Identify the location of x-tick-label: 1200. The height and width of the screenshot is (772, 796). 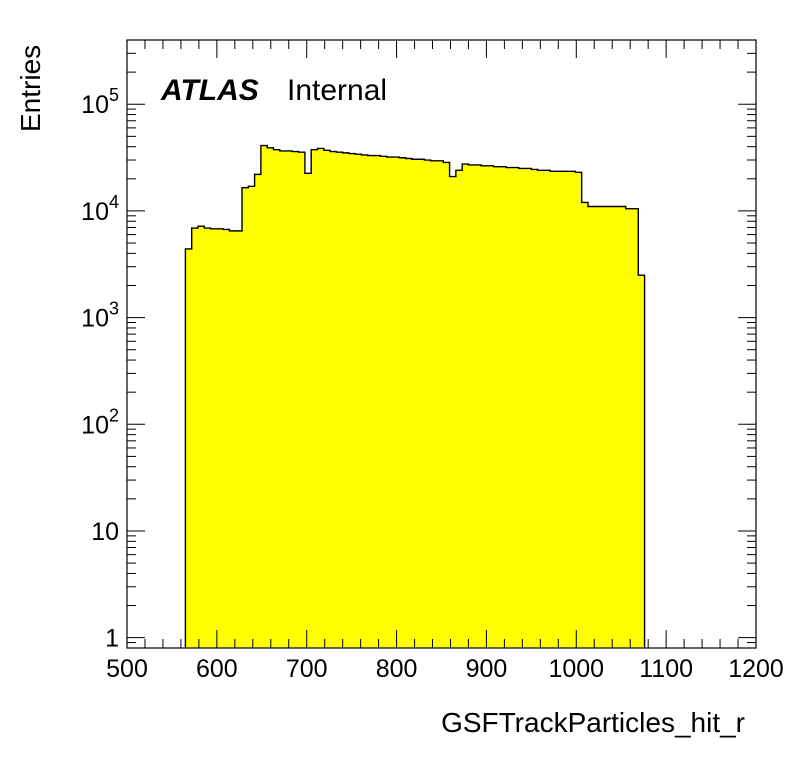
(756, 669).